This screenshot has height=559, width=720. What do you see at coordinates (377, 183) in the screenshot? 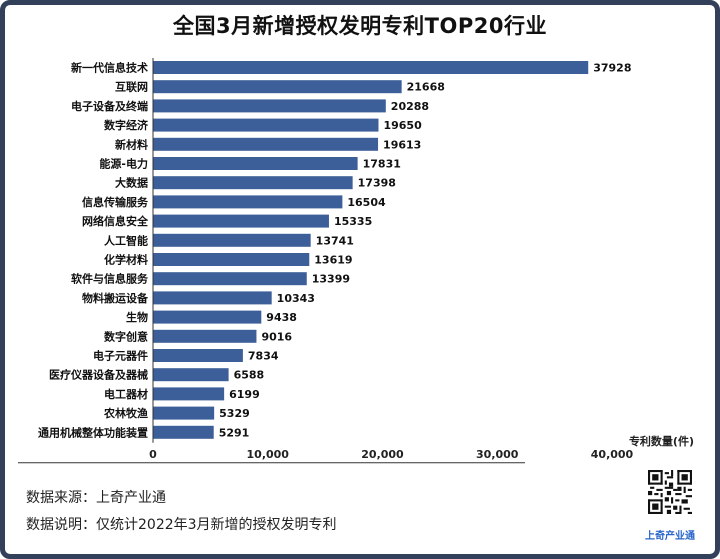
I see `data-label: 17398` at bounding box center [377, 183].